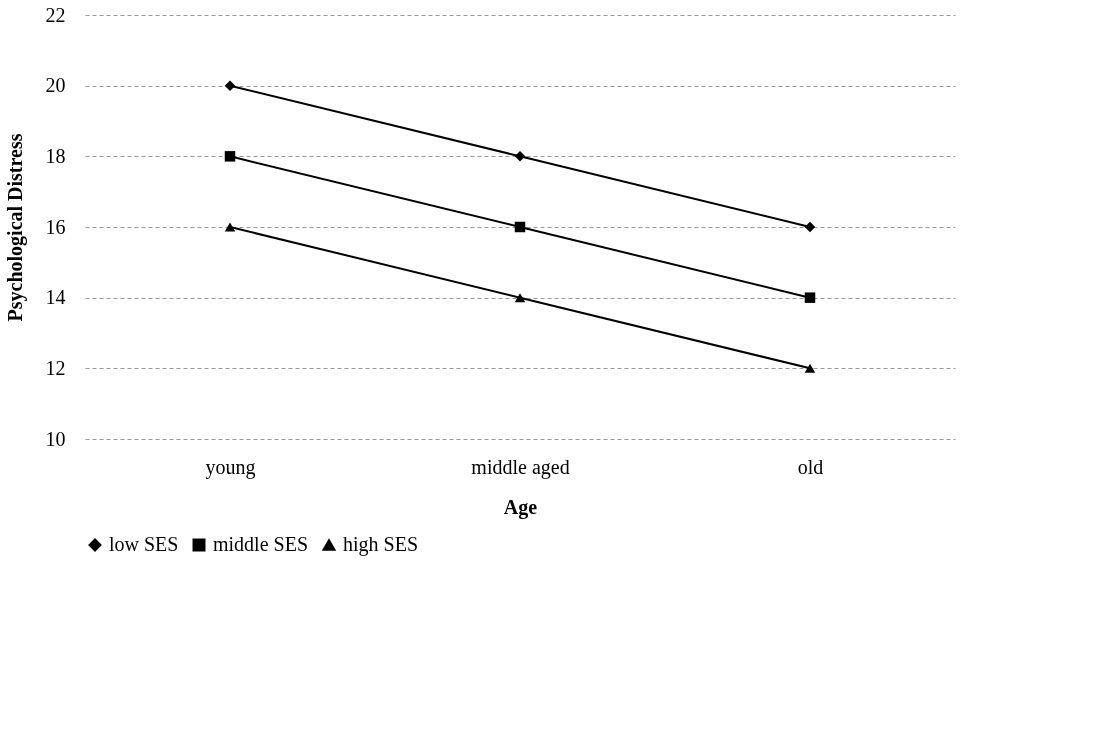  I want to click on y-tick-label: 14, so click(55, 297).